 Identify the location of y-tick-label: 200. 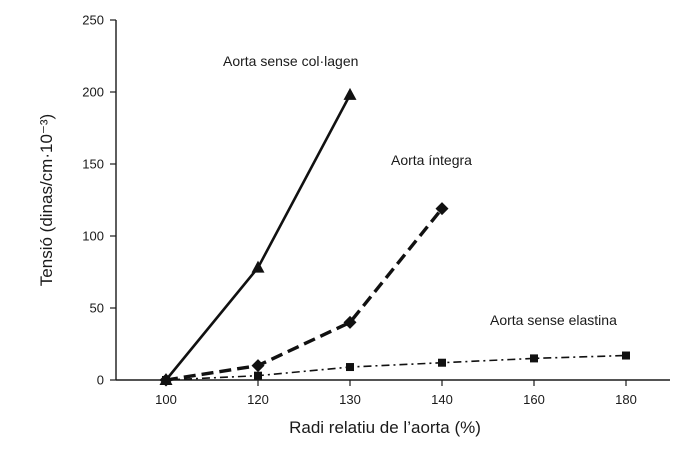
(93, 92).